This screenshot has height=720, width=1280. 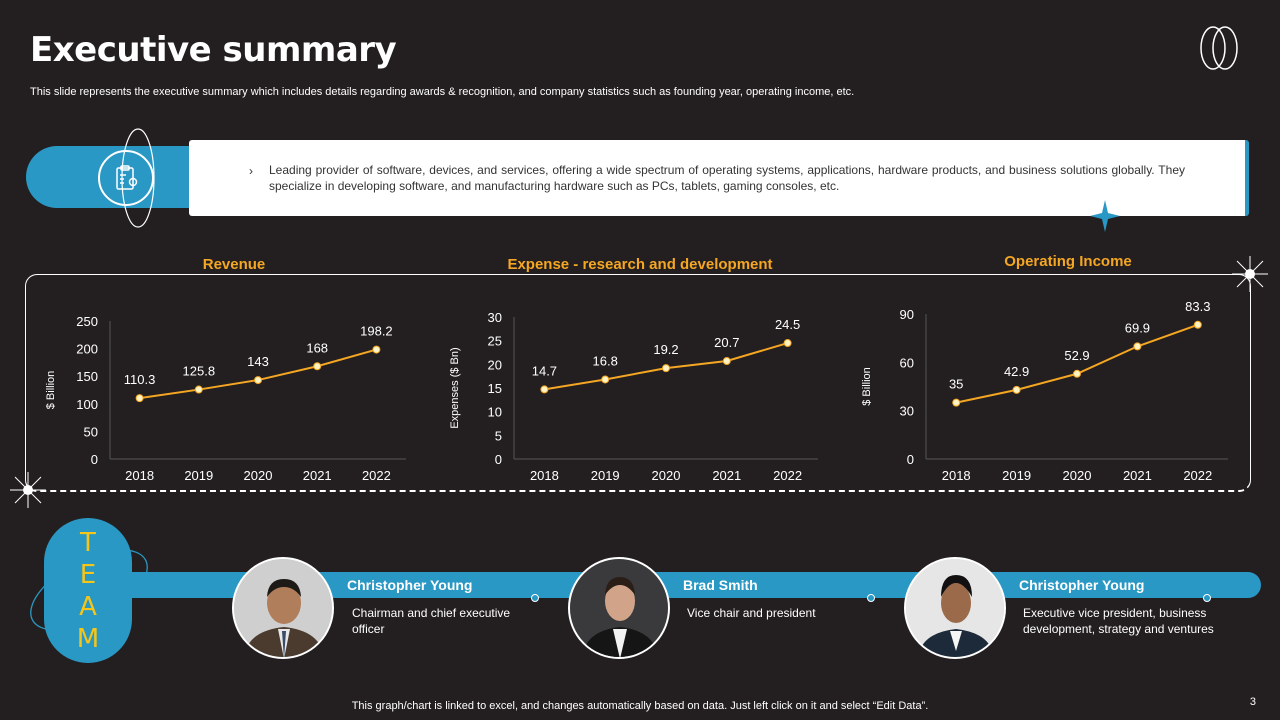 I want to click on member-role: Vice chair and president, so click(x=751, y=613).